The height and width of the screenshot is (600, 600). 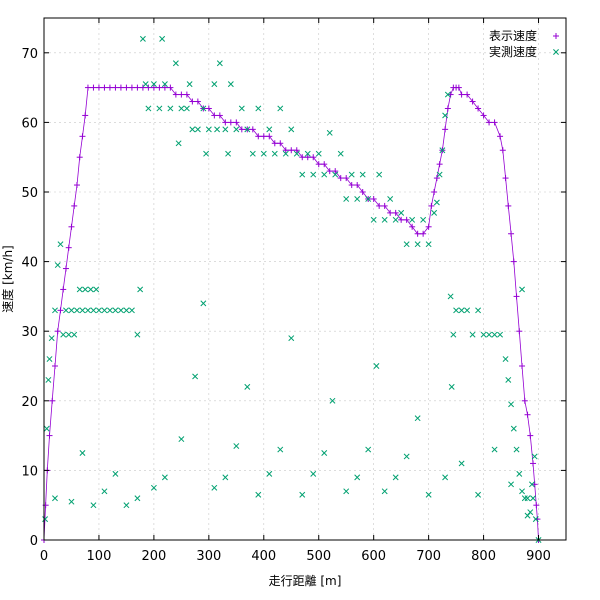 What do you see at coordinates (34, 541) in the screenshot?
I see `y-tick-label: 0` at bounding box center [34, 541].